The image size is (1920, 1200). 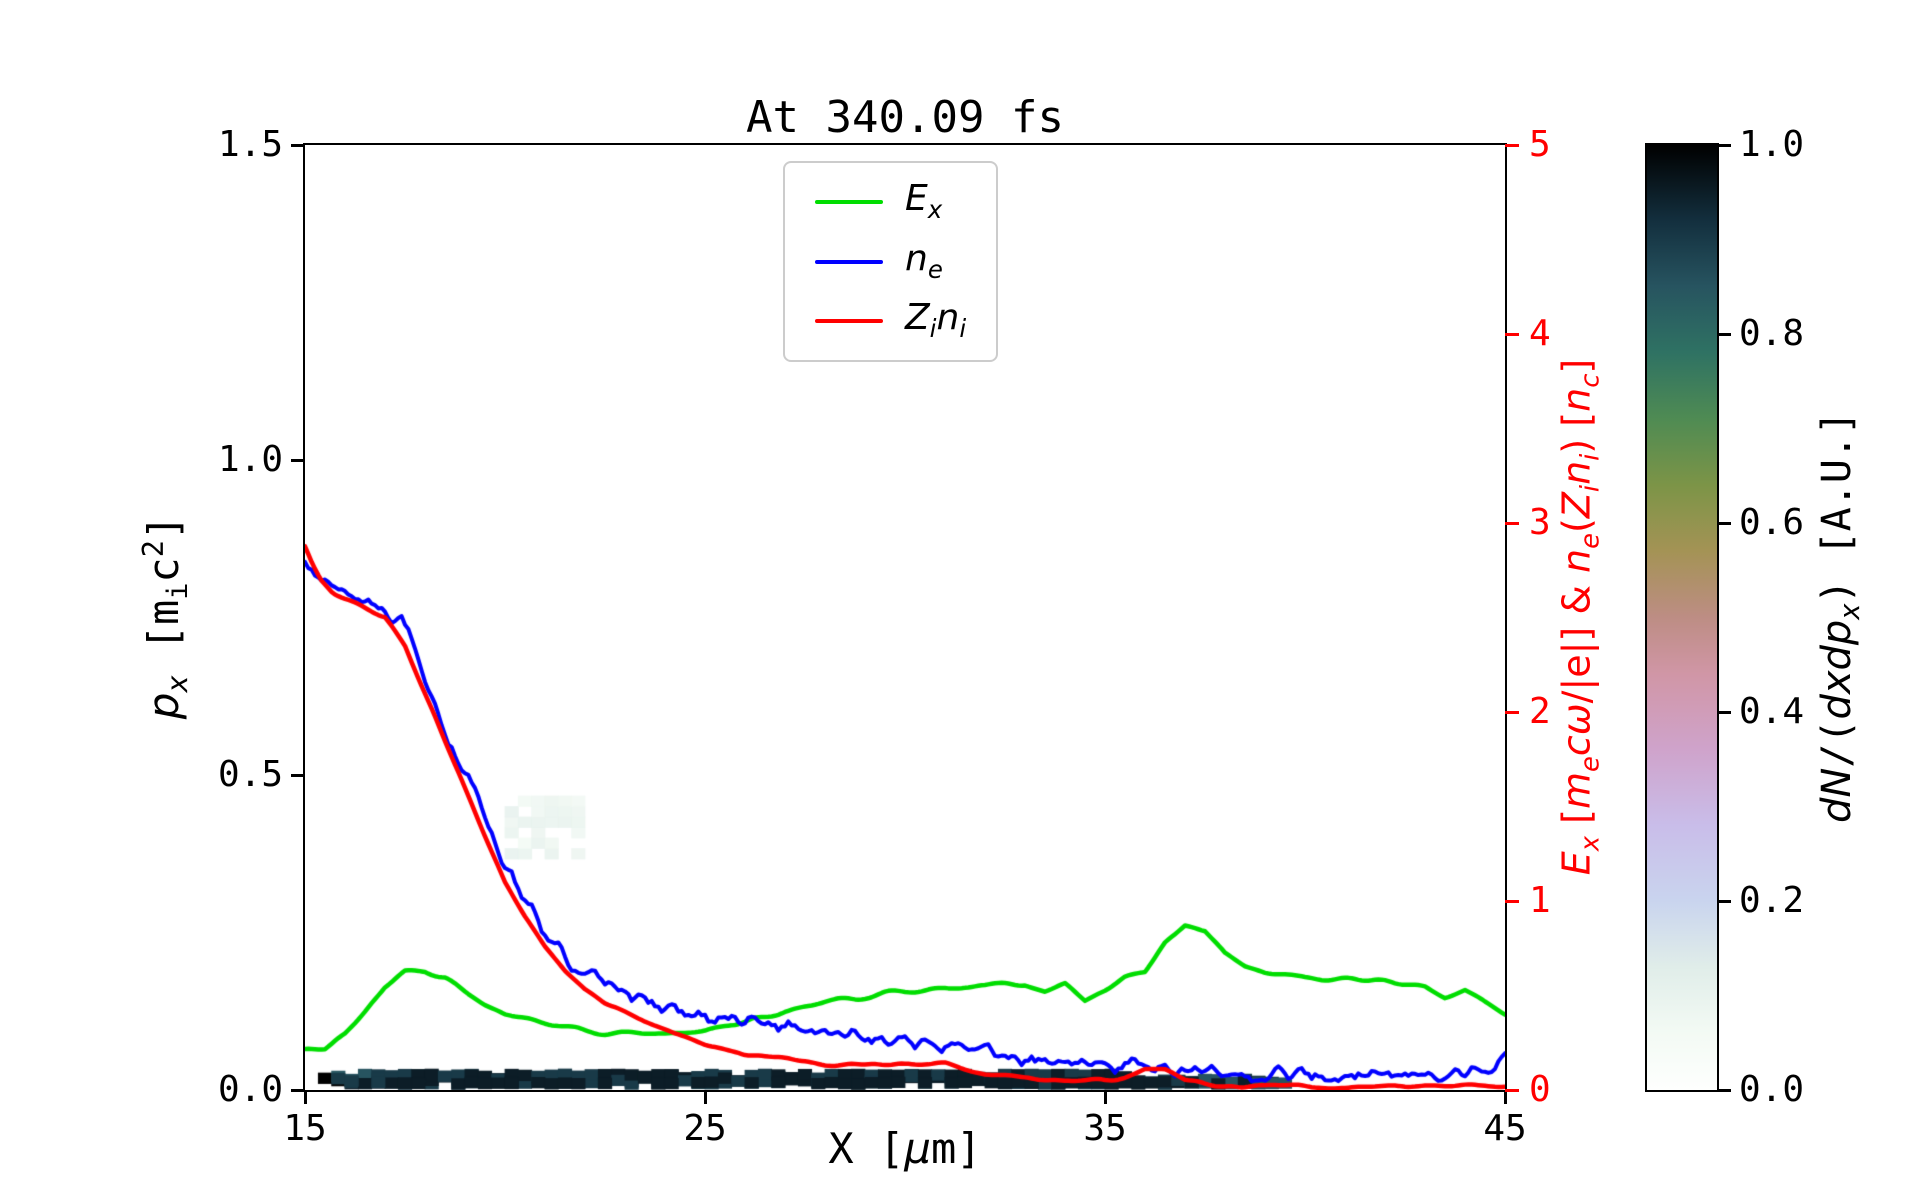 What do you see at coordinates (1540, 711) in the screenshot?
I see `y-axis-right-tick-label: 2` at bounding box center [1540, 711].